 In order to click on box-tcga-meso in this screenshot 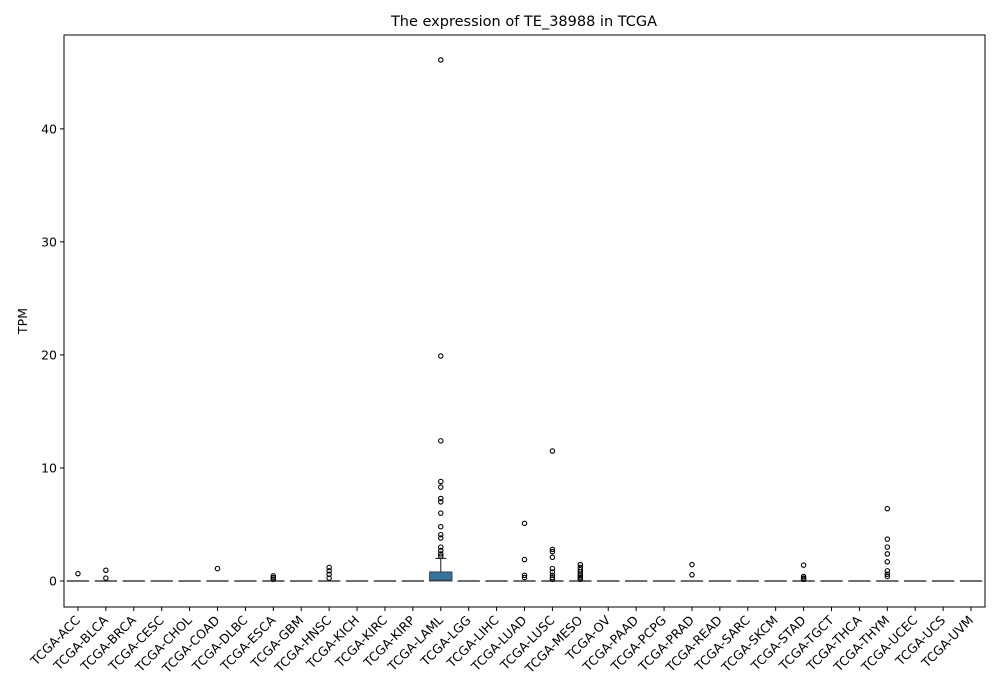, I will do `click(580, 572)`.